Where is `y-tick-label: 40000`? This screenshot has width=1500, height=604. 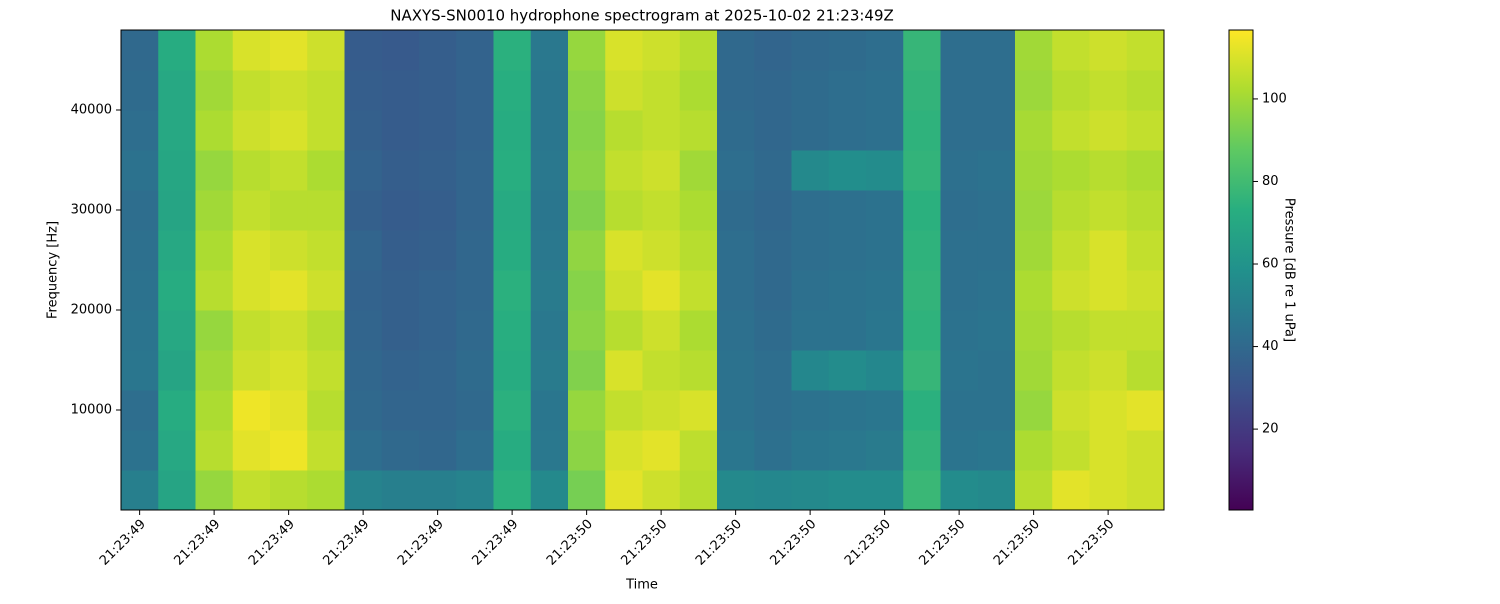 y-tick-label: 40000 is located at coordinates (91, 110).